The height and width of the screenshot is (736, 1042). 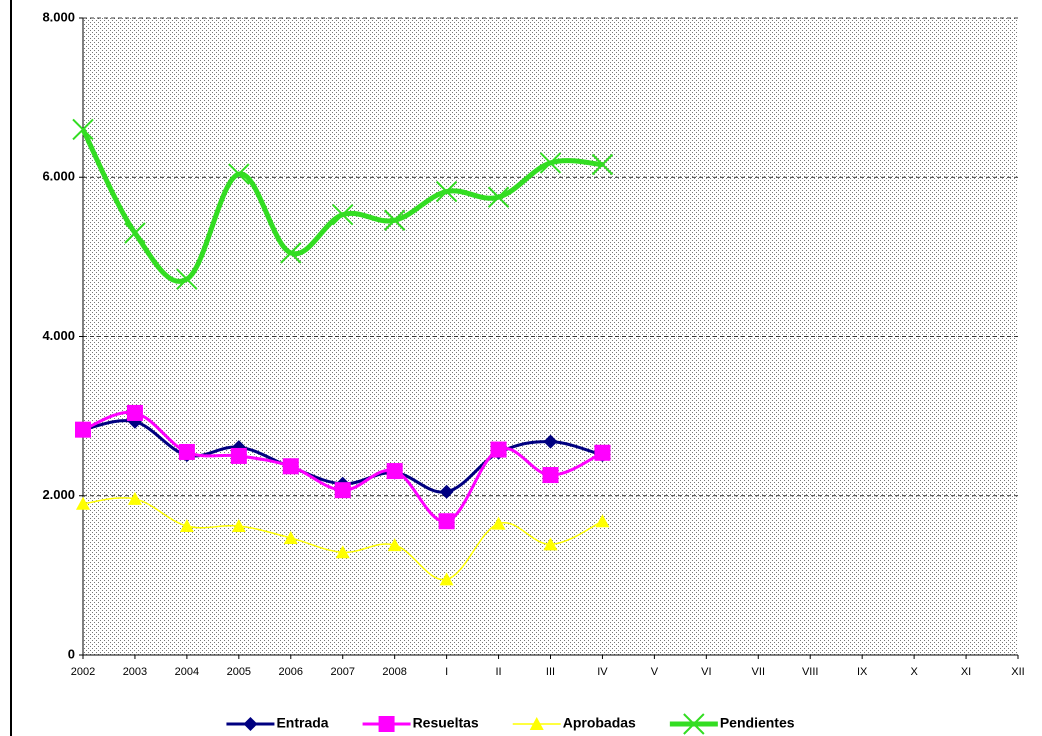 I want to click on x-tick-label: 2008, so click(x=394, y=672).